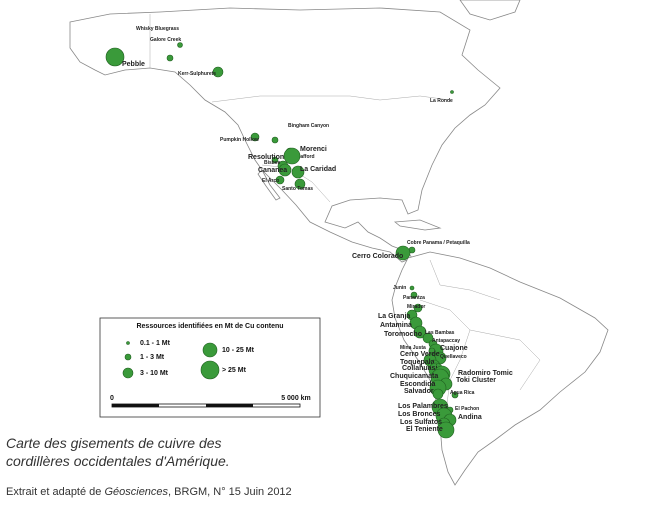 Image resolution: width=650 pixels, height=505 pixels. I want to click on deposit-label: Escondida, so click(418, 384).